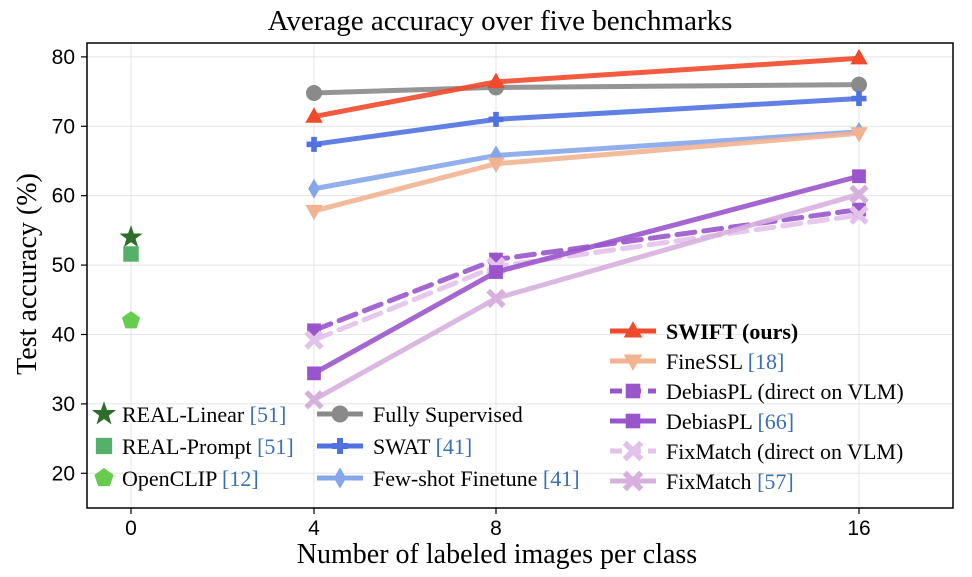 This screenshot has width=972, height=577. Describe the element at coordinates (63, 334) in the screenshot. I see `y-tick-label-40: 40` at that location.